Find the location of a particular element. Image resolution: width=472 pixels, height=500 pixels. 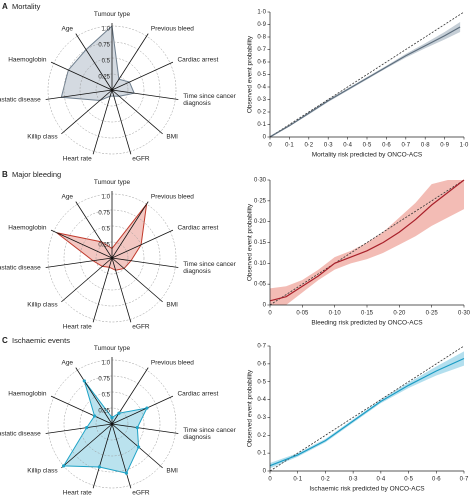

x-tick-label: 0·10 is located at coordinates (335, 314).